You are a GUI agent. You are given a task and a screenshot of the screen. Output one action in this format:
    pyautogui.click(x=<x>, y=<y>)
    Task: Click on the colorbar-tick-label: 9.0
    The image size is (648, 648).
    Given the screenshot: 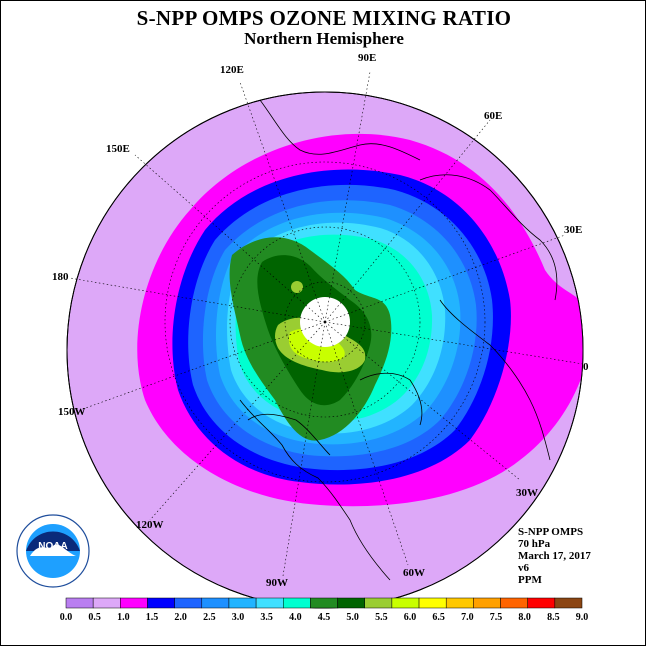 What is the action you would take?
    pyautogui.click(x=582, y=617)
    